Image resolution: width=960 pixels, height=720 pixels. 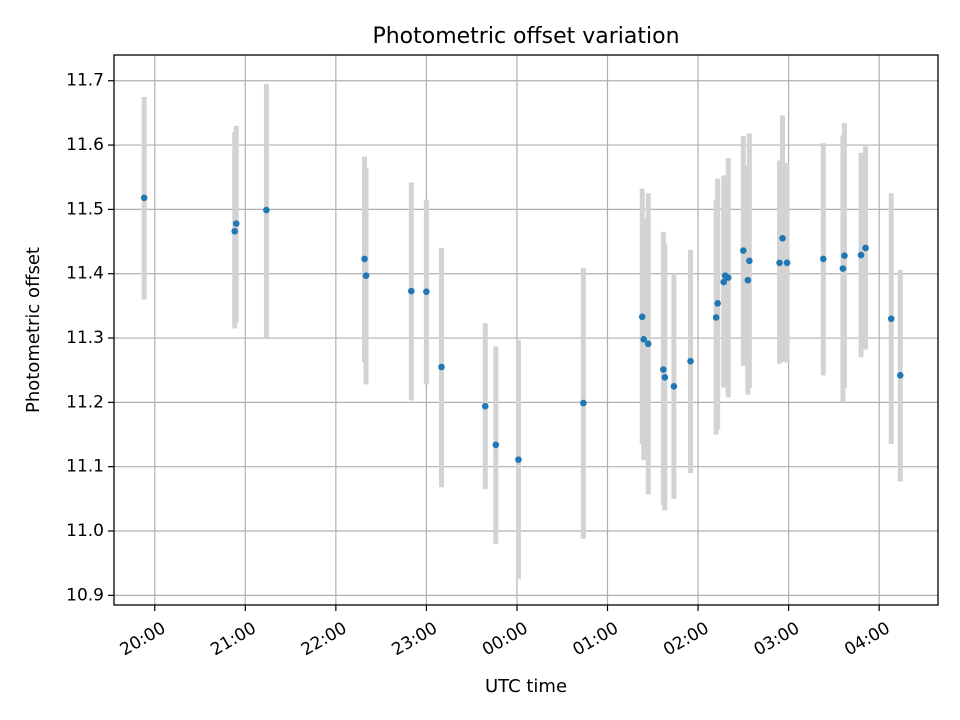 I want to click on y-tick-label: 10.9, so click(x=85, y=595).